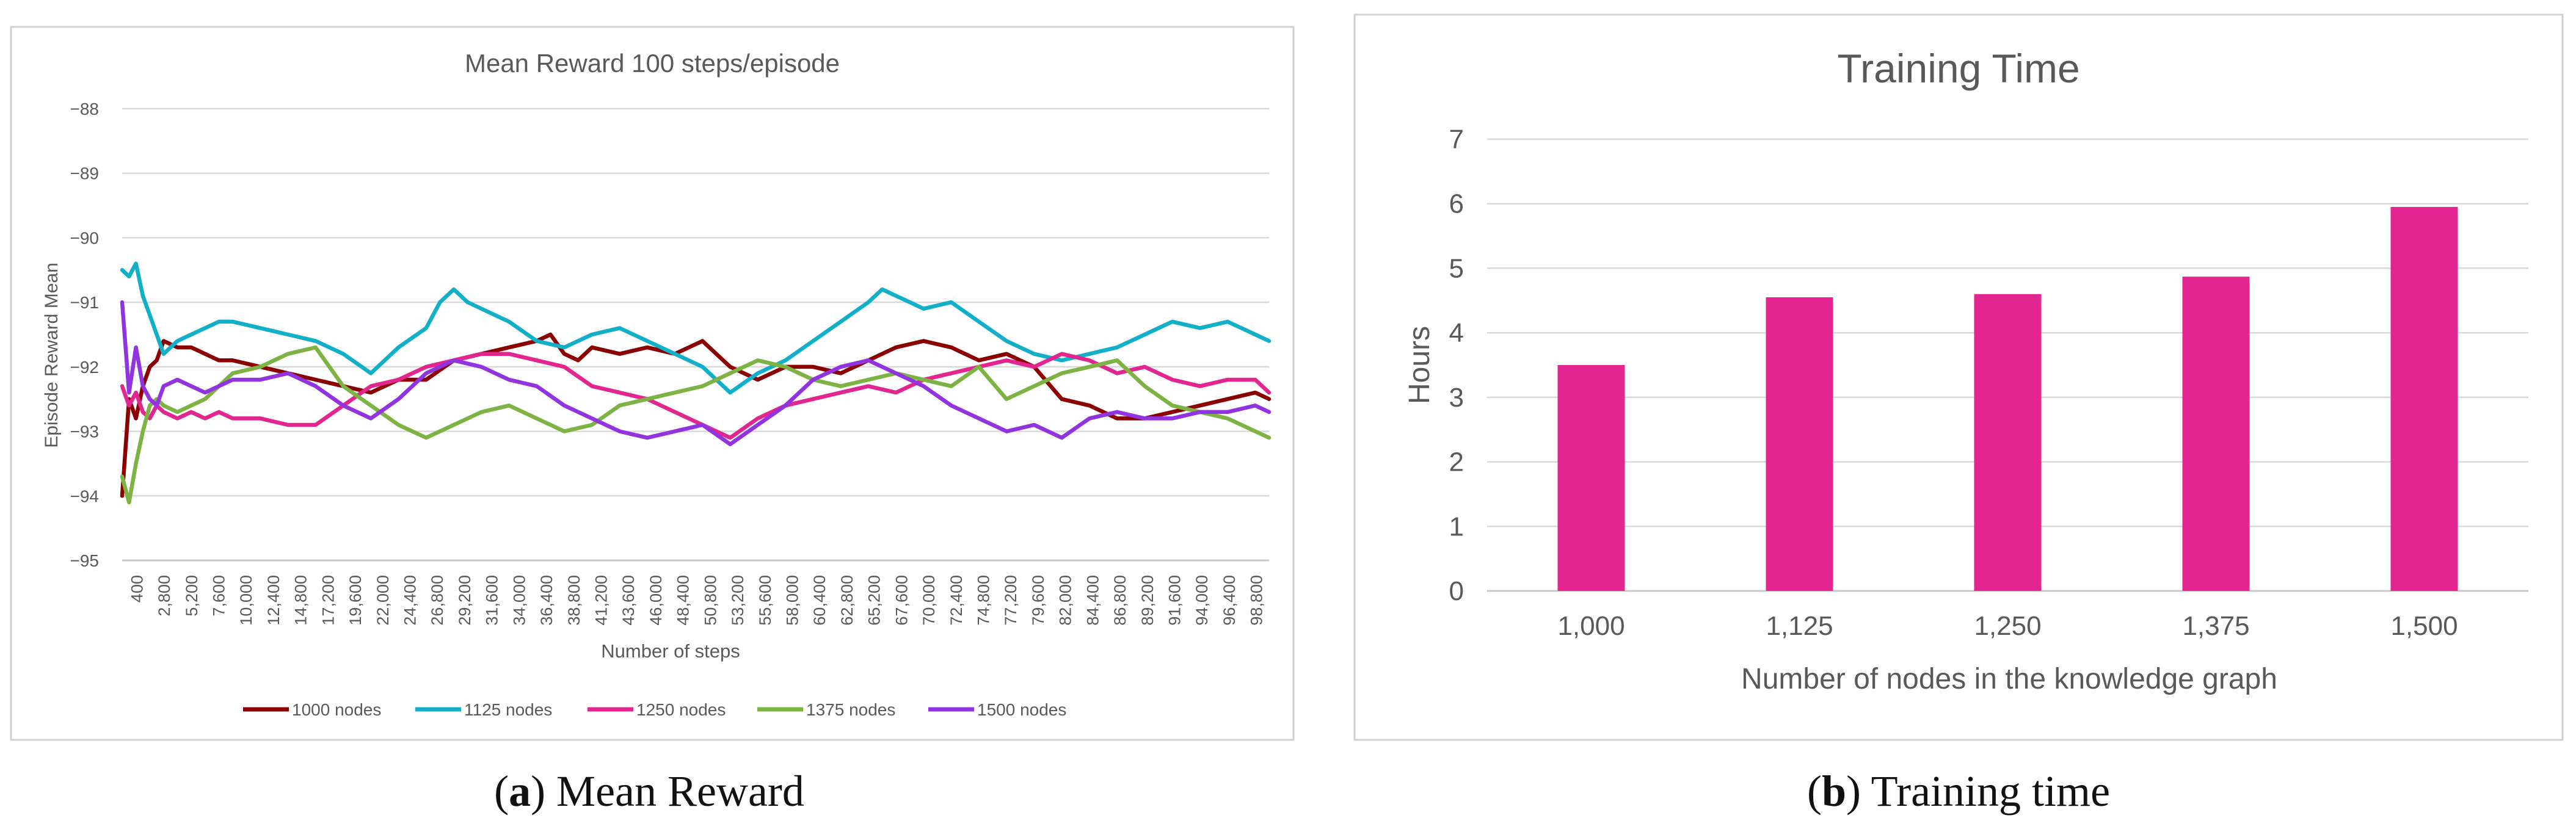  Describe the element at coordinates (1456, 366) in the screenshot. I see `chart-b-y-ticks: 0 1 2 3 4 5 6 7` at that location.